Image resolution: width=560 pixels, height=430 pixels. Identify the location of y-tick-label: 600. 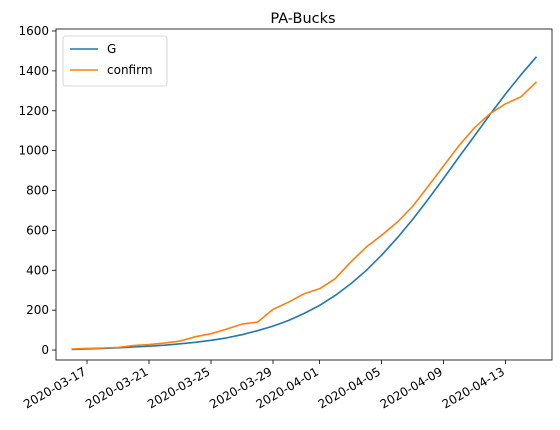
(37, 230).